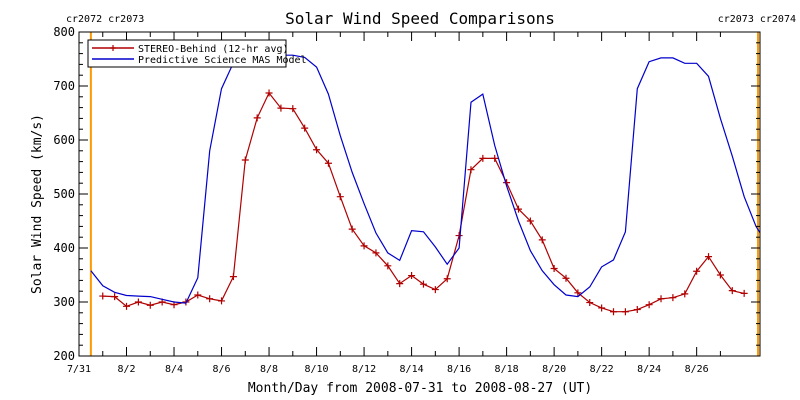 The height and width of the screenshot is (400, 800). I want to click on y-tick-label: 800, so click(64, 32).